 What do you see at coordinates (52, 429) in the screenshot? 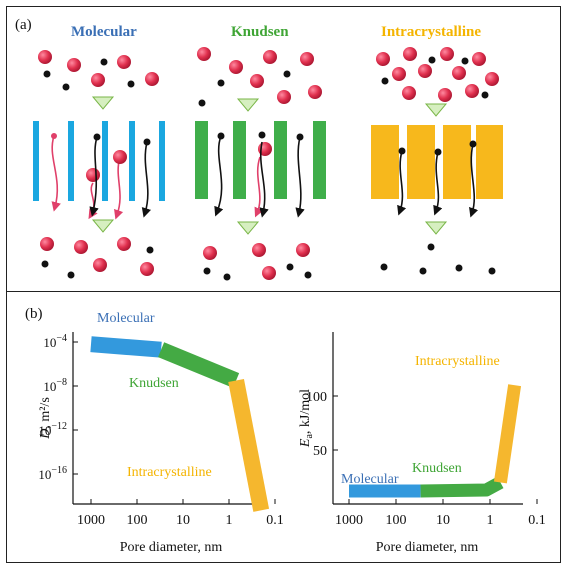
I see `left-y-tick-label: 10⁻¹²` at bounding box center [52, 429].